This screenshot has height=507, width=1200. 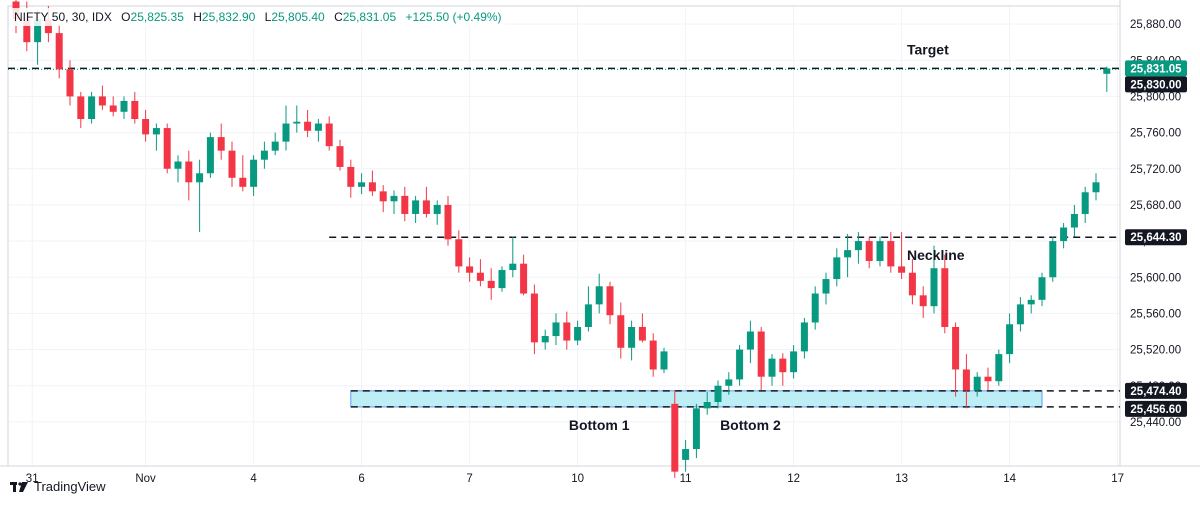 What do you see at coordinates (1155, 134) in the screenshot?
I see `y-tick-label: 25,760.00` at bounding box center [1155, 134].